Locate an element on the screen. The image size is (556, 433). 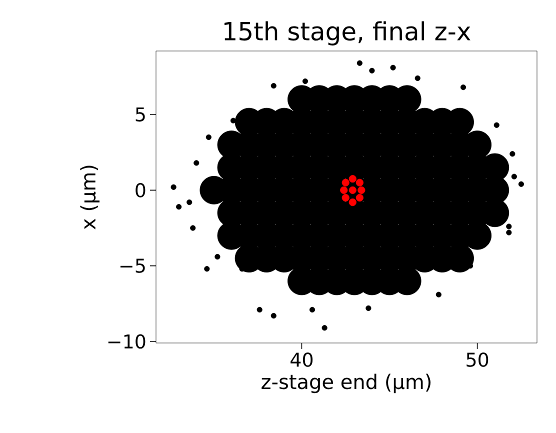
x-axis-title: z-stage end (μm) is located at coordinates (346, 384).